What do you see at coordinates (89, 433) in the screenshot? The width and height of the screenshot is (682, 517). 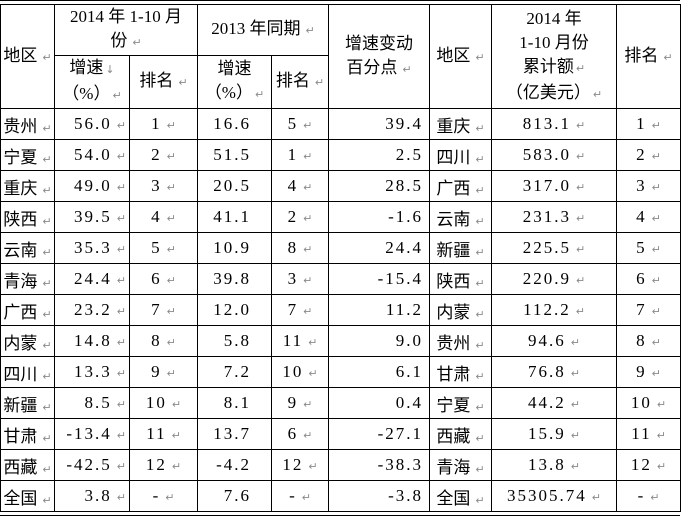 I see `cell-text: -13.4` at bounding box center [89, 433].